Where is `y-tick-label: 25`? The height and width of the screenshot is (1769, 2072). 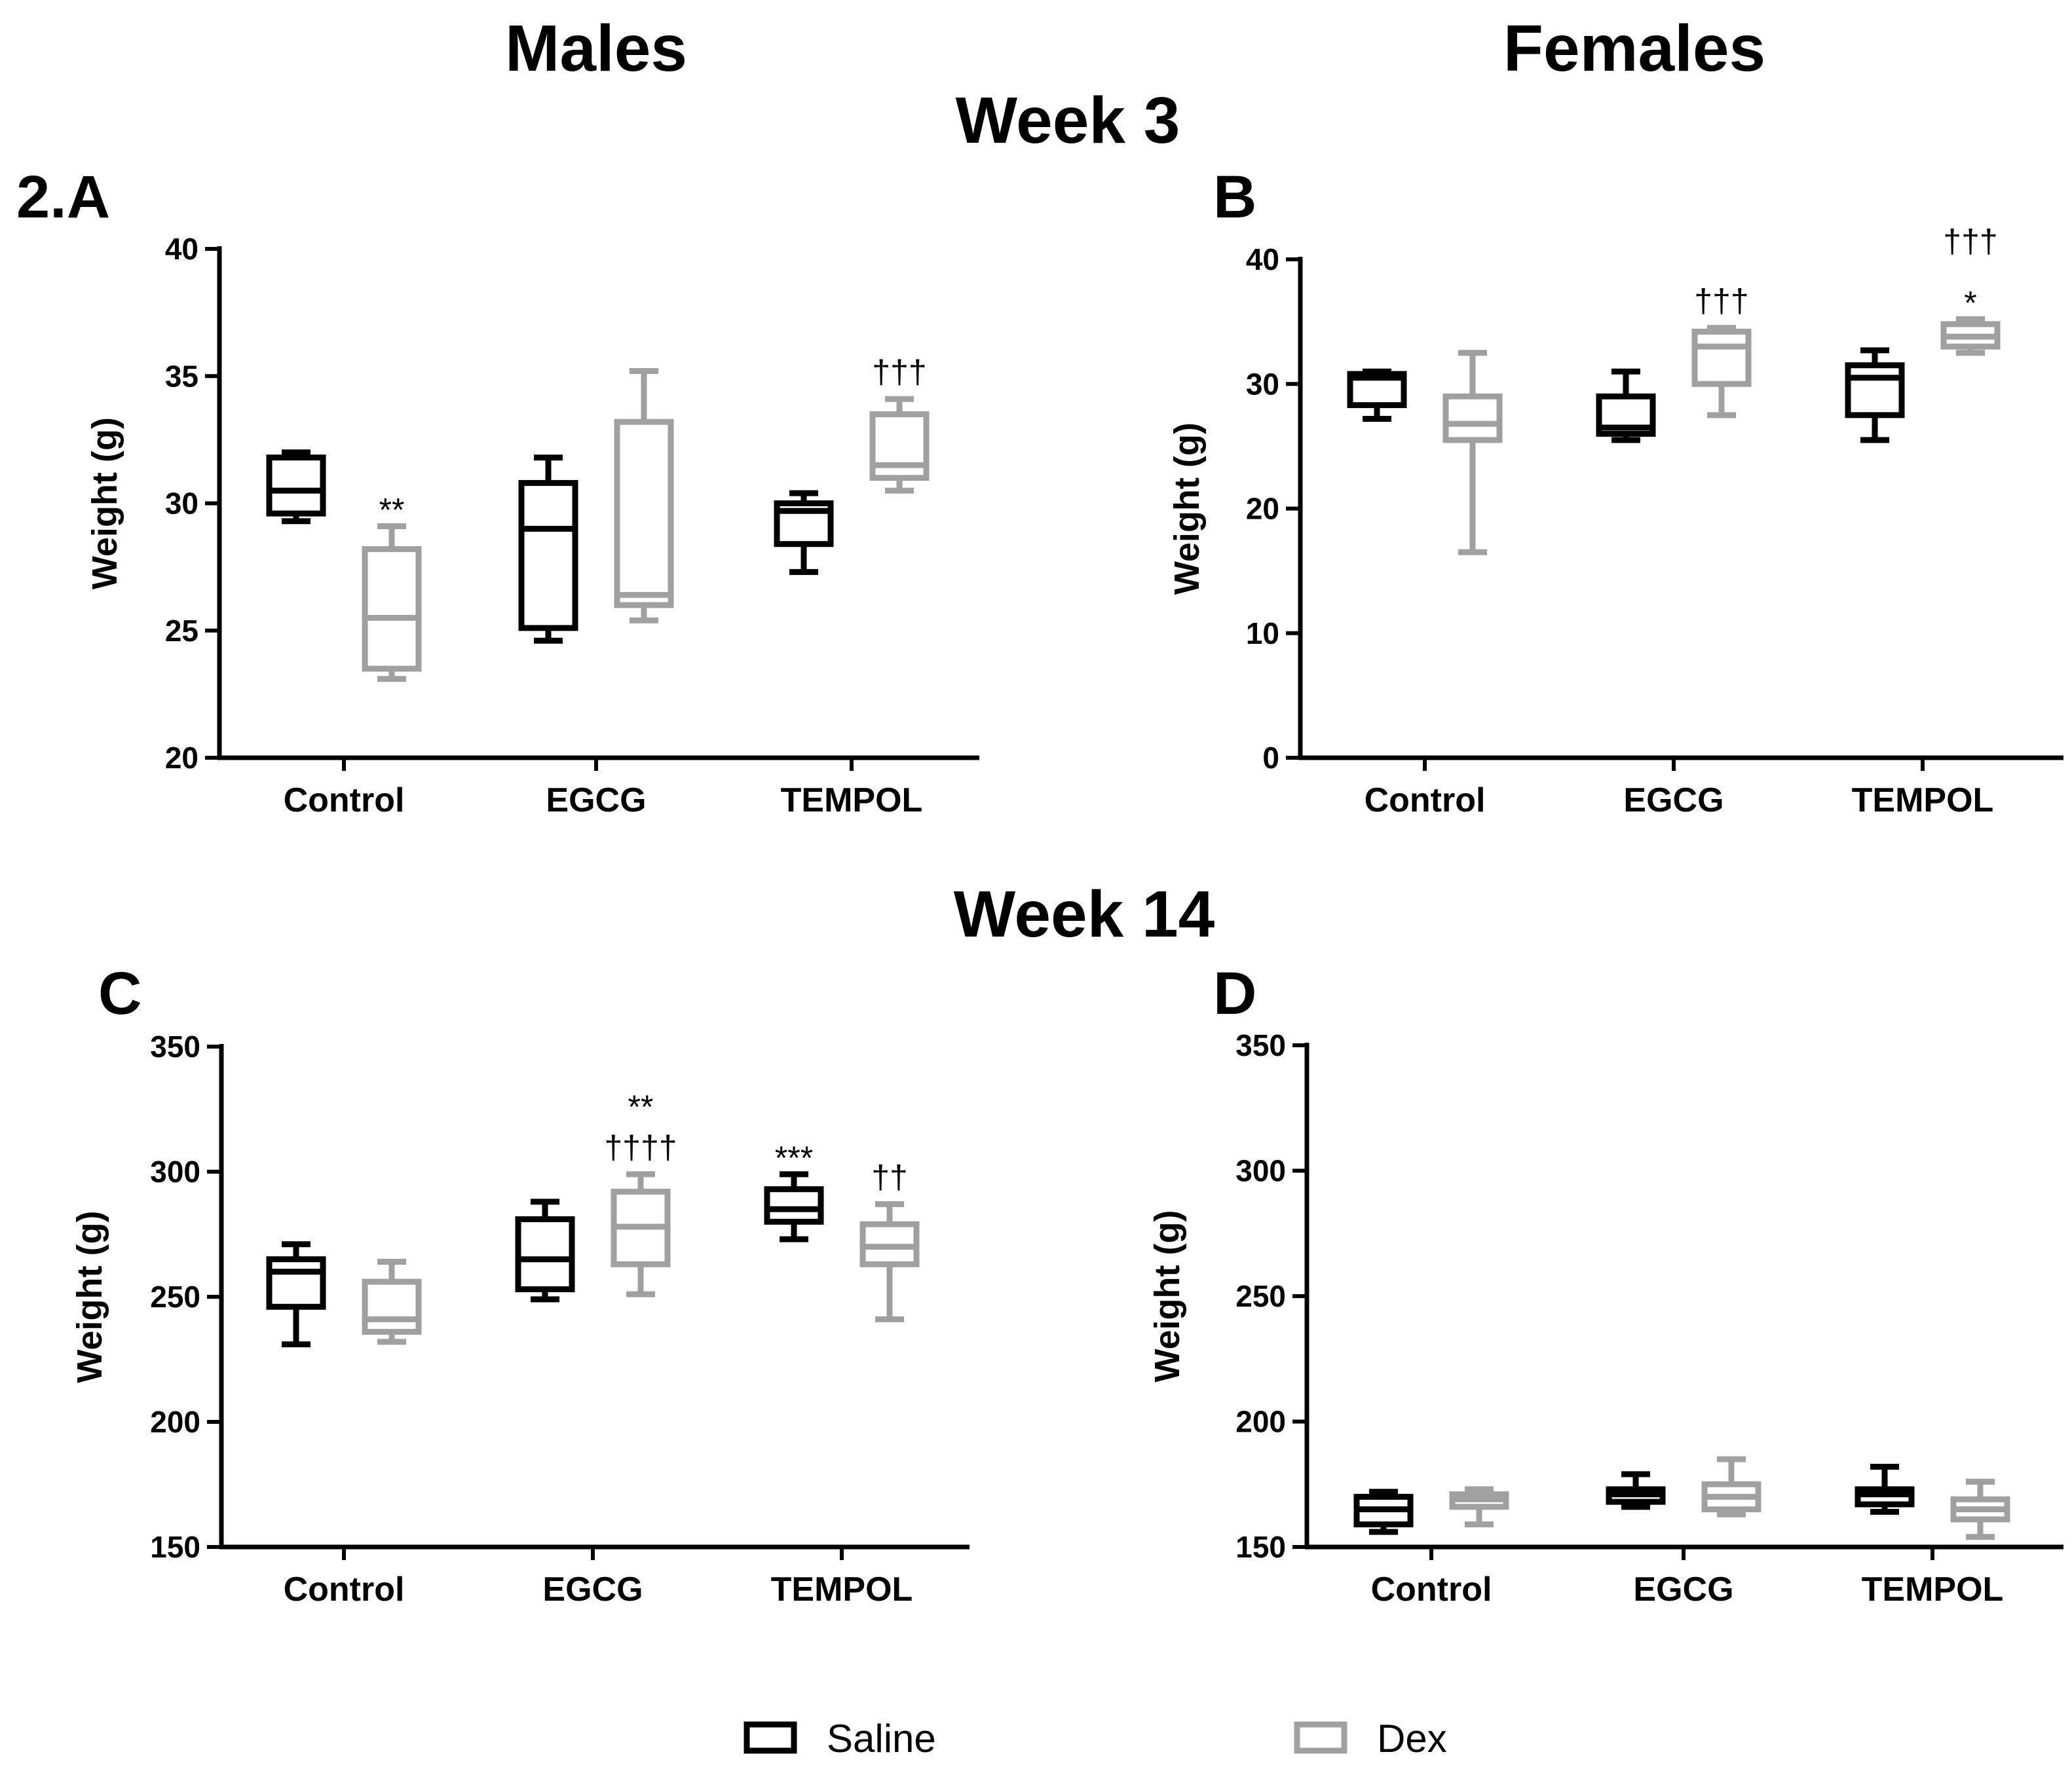
y-tick-label: 25 is located at coordinates (181, 631).